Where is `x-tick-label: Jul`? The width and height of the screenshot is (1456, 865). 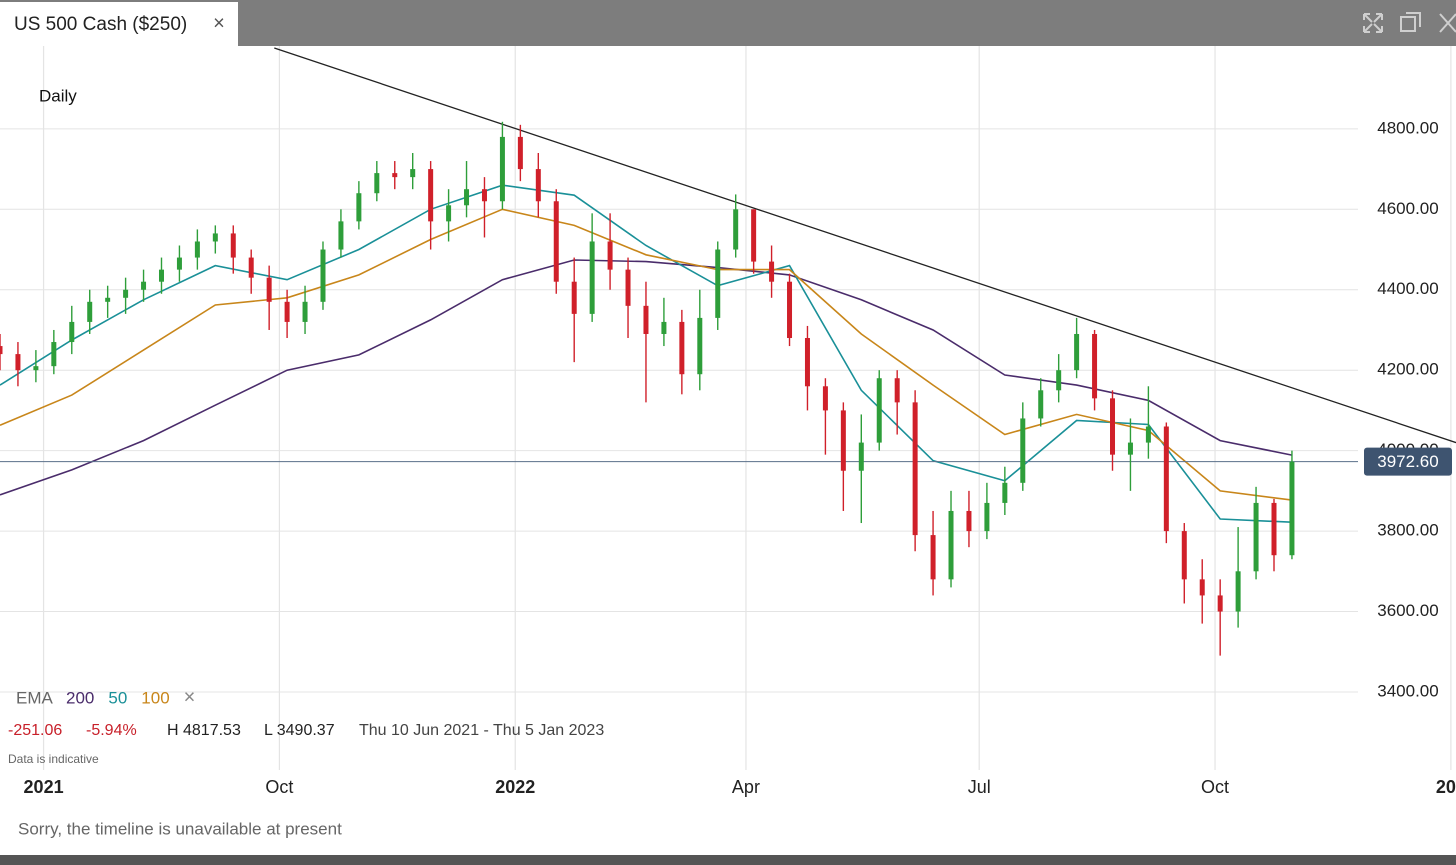 x-tick-label: Jul is located at coordinates (979, 787).